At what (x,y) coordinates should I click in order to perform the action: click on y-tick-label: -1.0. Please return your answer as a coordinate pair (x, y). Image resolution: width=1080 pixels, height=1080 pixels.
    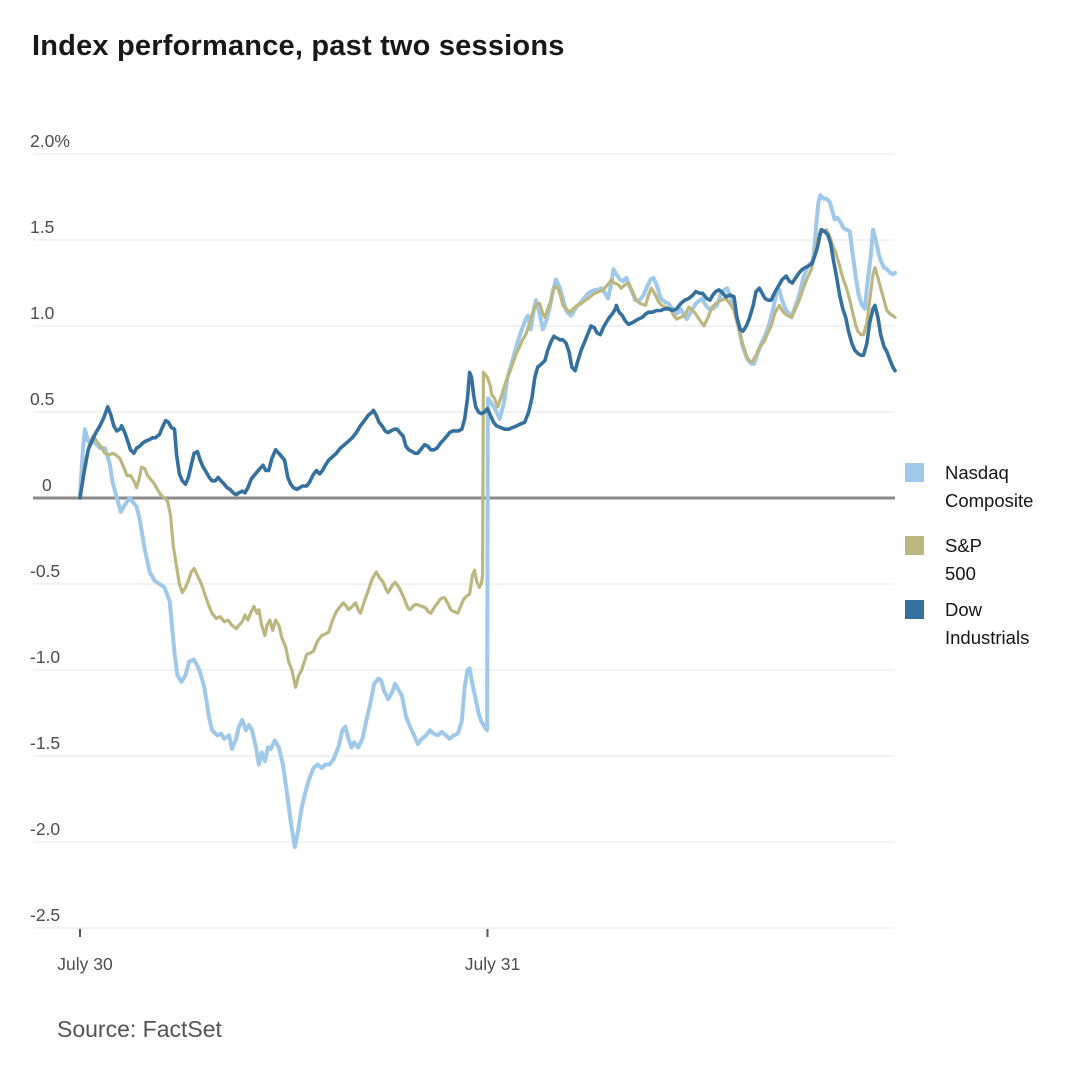
    Looking at the image, I should click on (45, 657).